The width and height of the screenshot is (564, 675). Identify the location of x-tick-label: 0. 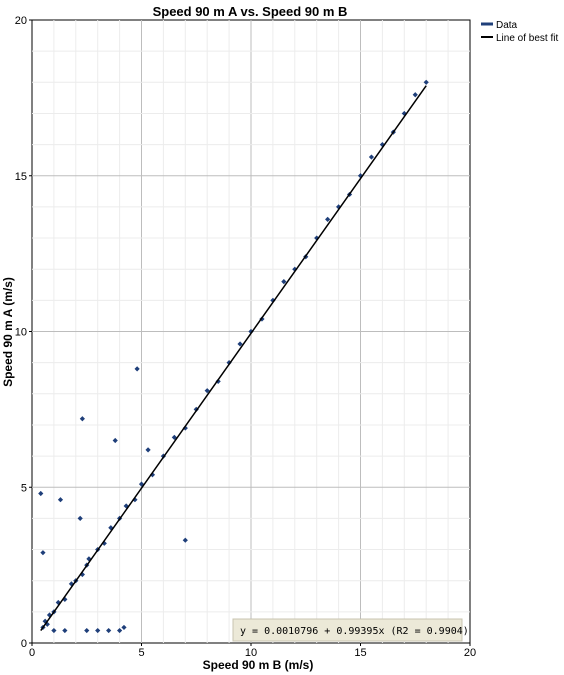
(32, 653).